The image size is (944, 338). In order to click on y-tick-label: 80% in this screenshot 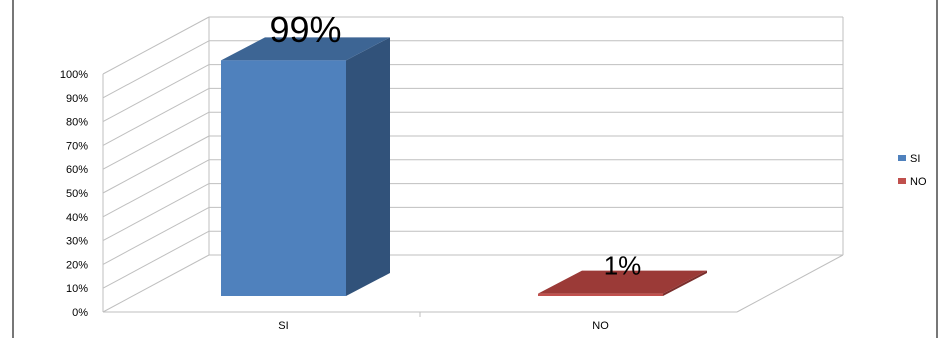, I will do `click(77, 123)`.